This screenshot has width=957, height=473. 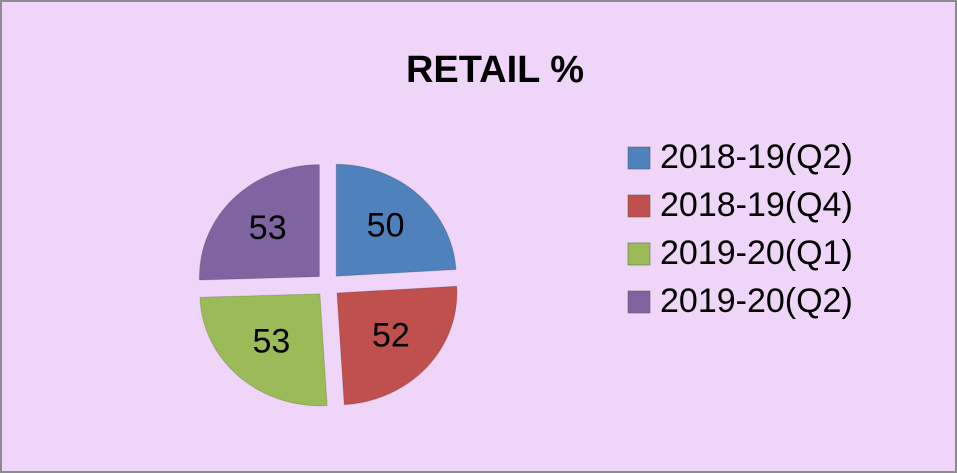 What do you see at coordinates (386, 225) in the screenshot?
I see `data-label: 50` at bounding box center [386, 225].